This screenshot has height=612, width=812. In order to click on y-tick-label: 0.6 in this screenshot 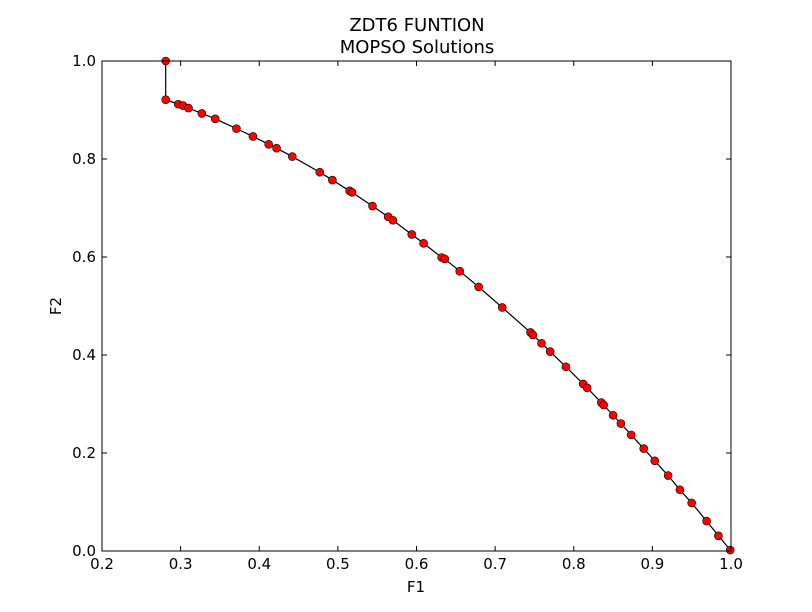, I will do `click(84, 257)`.